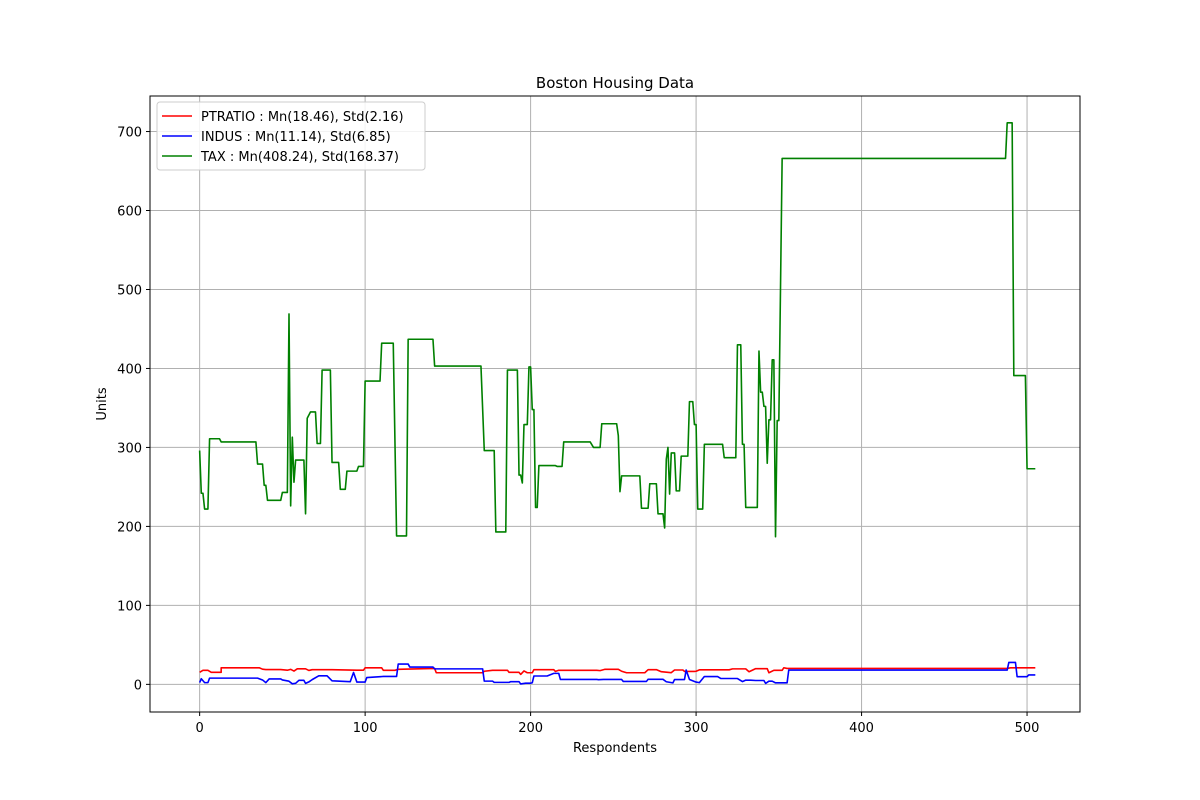 The image size is (1200, 800). Describe the element at coordinates (129, 606) in the screenshot. I see `y-tick-label: 100` at that location.